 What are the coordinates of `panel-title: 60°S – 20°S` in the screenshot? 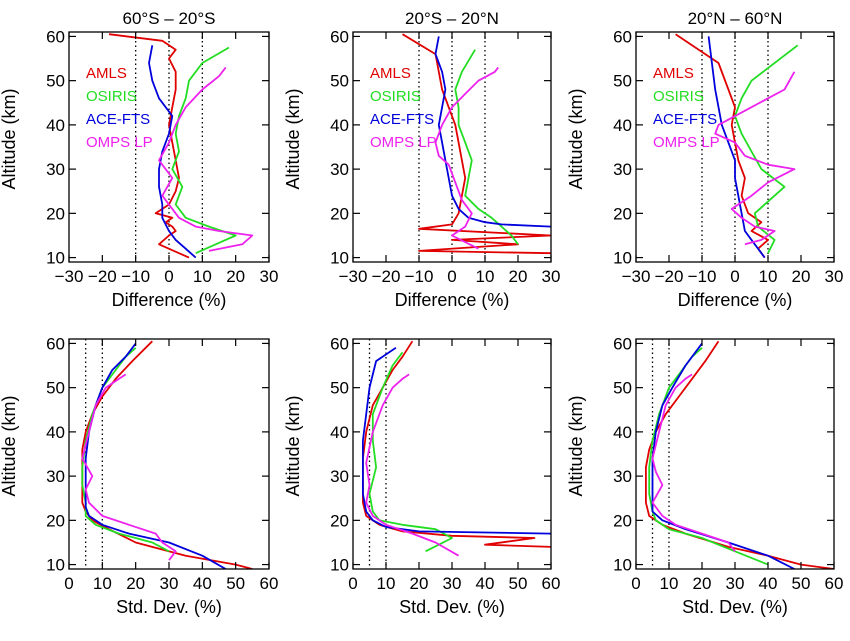 It's located at (169, 18).